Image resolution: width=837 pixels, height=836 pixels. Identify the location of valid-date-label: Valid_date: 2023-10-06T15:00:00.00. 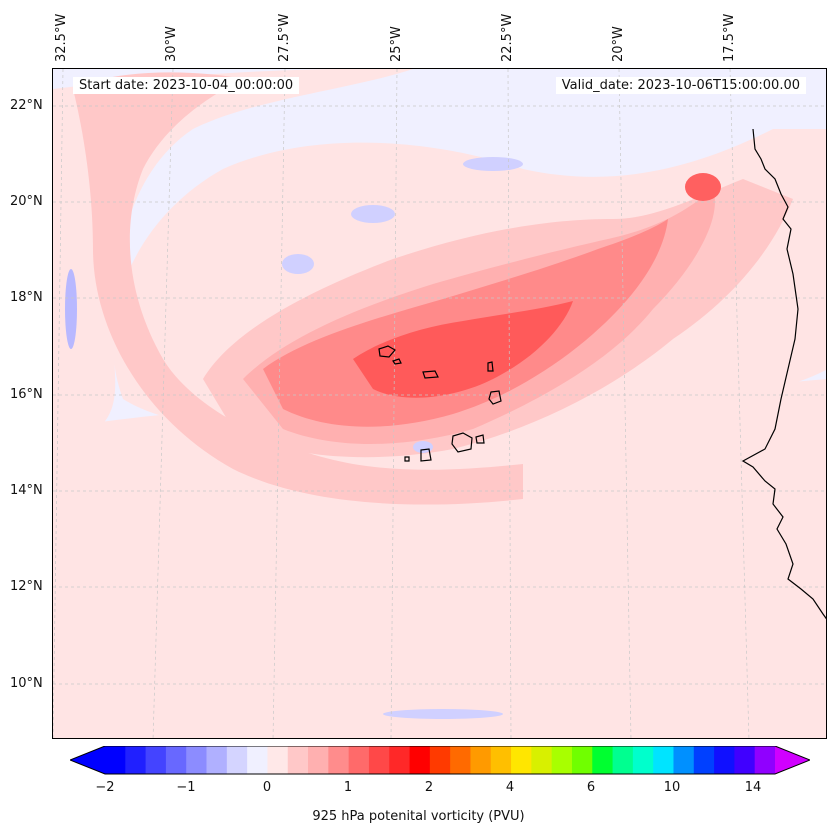
(680, 85).